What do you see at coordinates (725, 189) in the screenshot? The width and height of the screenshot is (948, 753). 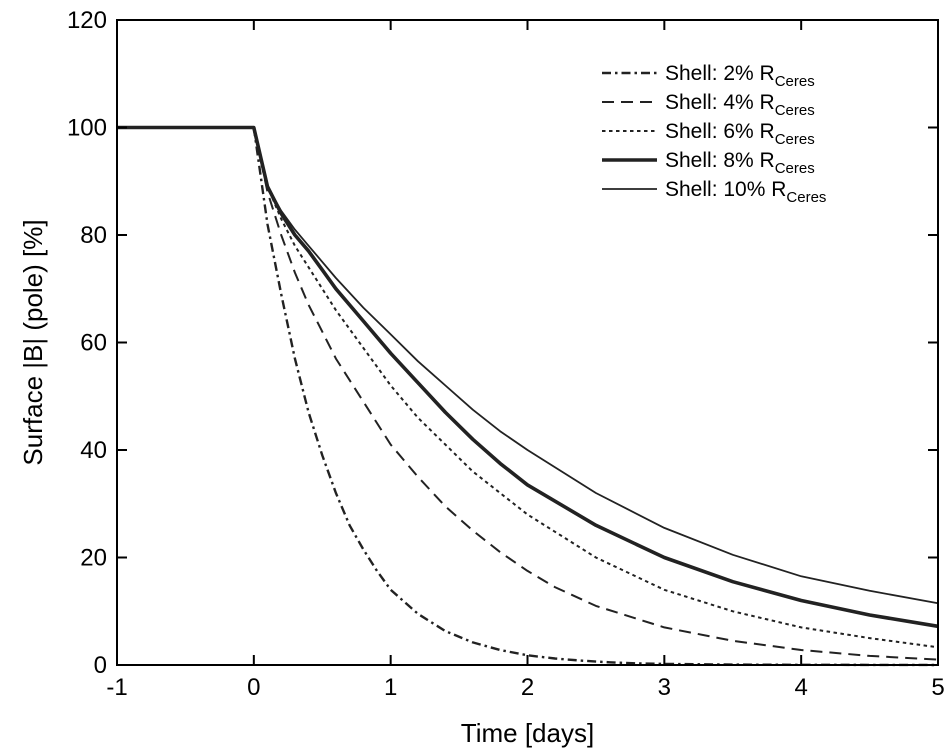 I see `legend-label-text: Shell: 10% R` at bounding box center [725, 189].